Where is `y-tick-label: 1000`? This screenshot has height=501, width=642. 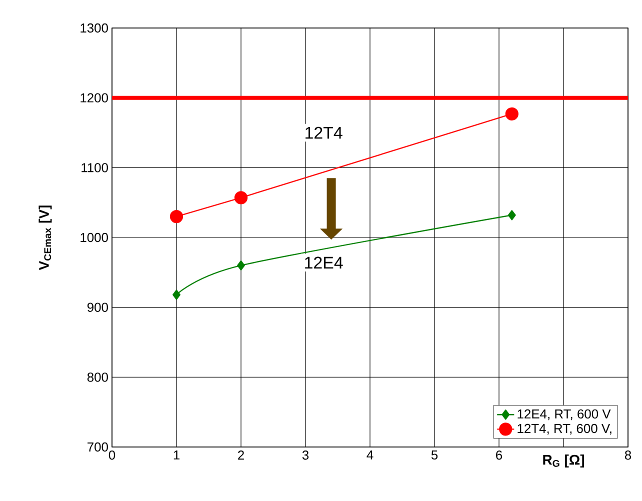
y-tick-label: 1000 is located at coordinates (94, 237).